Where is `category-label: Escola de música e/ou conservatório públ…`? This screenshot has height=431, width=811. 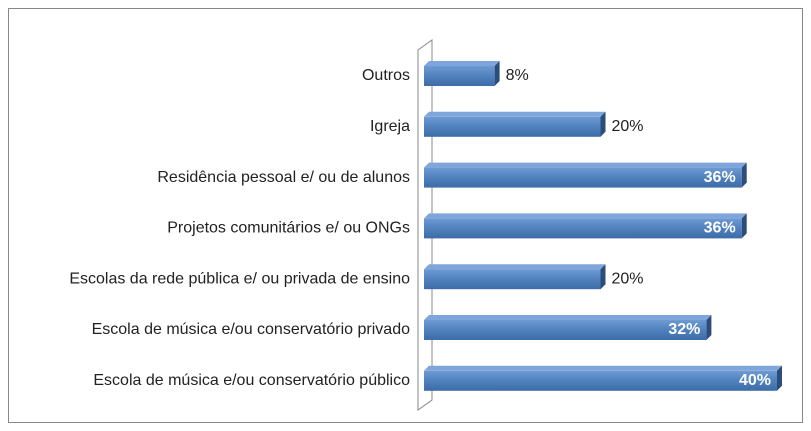 category-label: Escola de música e/ou conservatório públ… is located at coordinates (251, 380).